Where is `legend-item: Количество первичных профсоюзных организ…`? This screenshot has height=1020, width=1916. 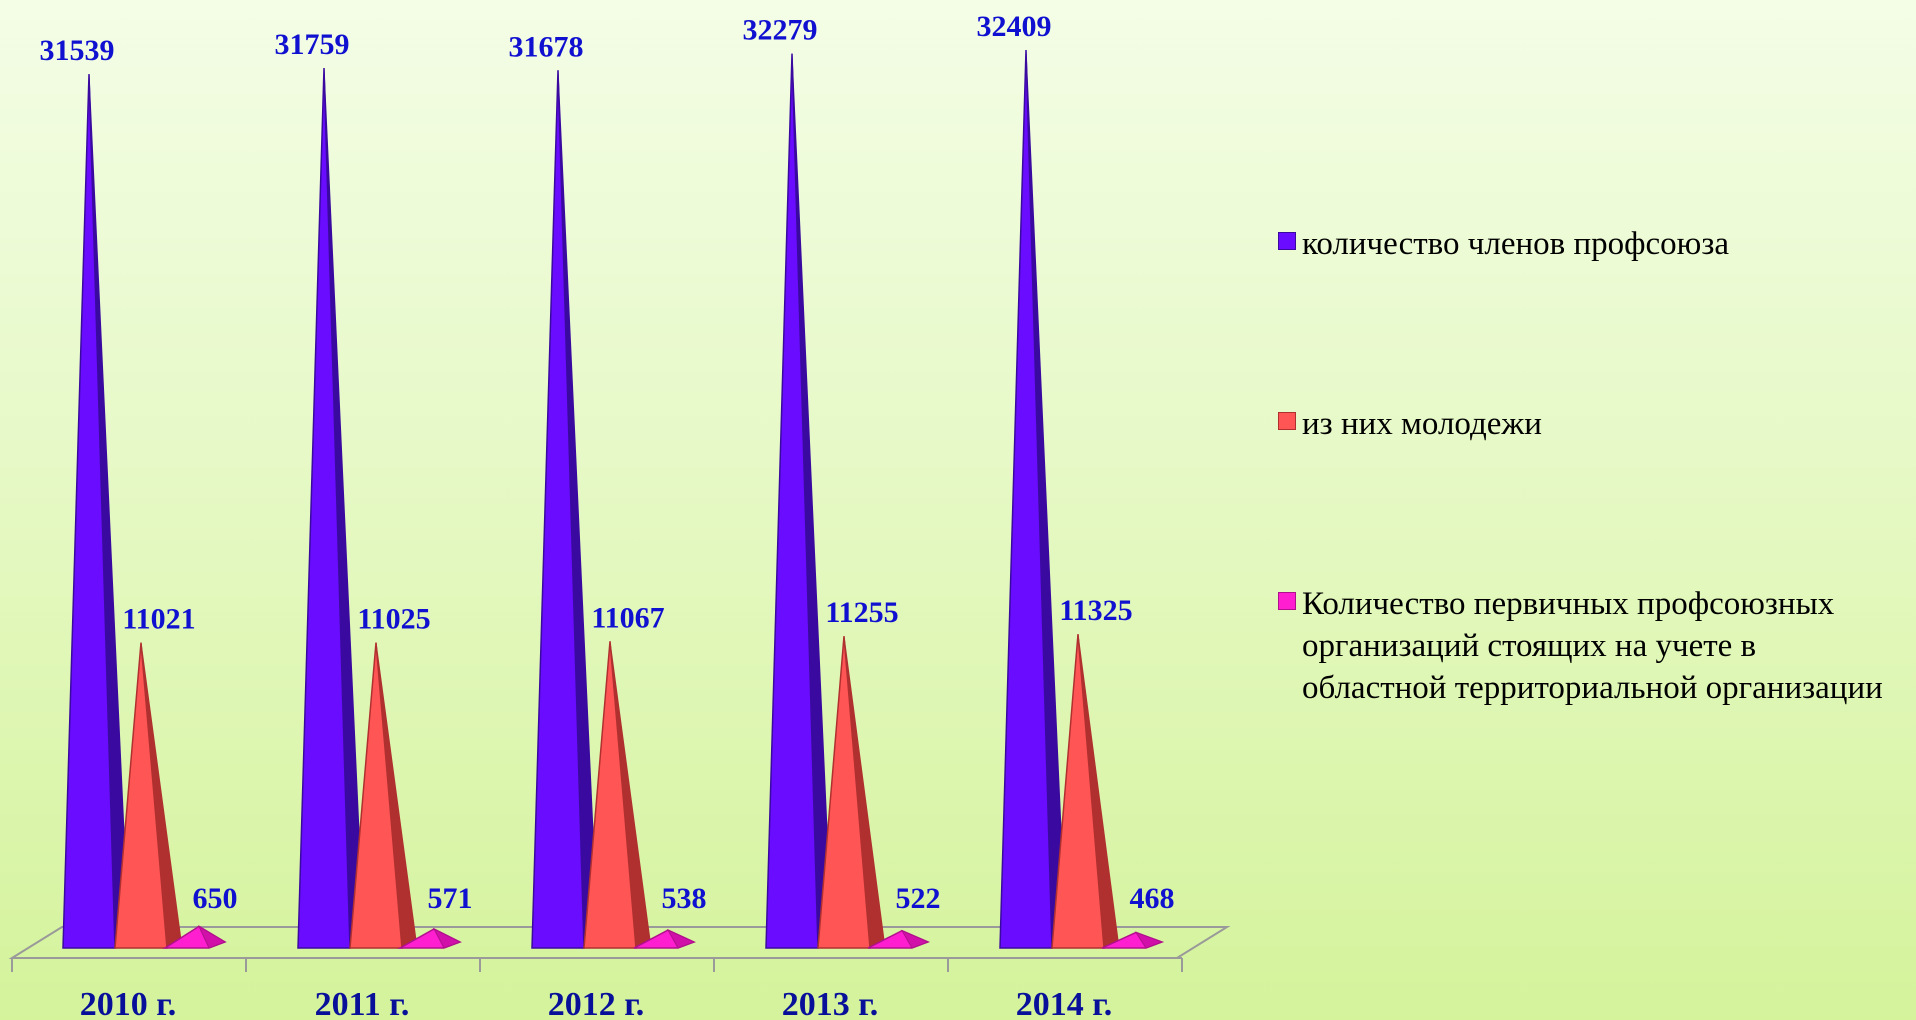 legend-item: Количество первичных профсоюзных организ… is located at coordinates (1590, 646).